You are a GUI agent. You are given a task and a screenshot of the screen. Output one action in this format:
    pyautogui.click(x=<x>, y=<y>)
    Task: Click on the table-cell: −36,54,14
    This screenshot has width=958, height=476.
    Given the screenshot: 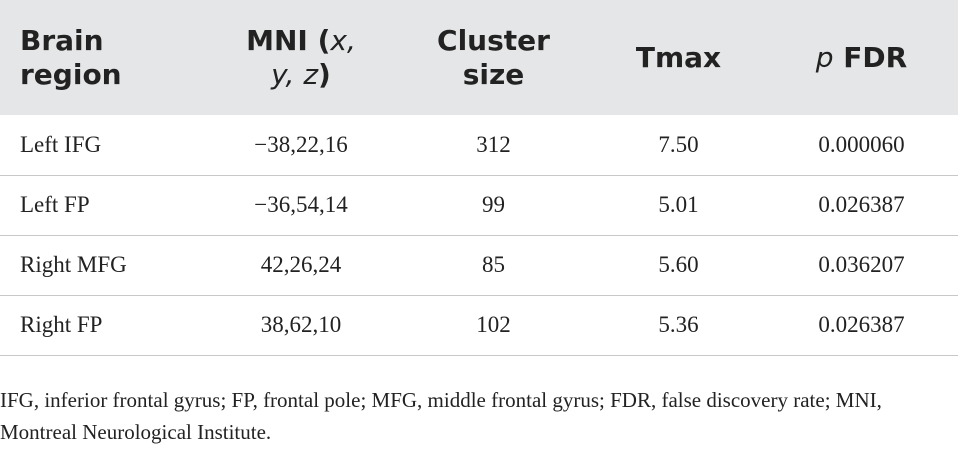 What is the action you would take?
    pyautogui.click(x=301, y=204)
    